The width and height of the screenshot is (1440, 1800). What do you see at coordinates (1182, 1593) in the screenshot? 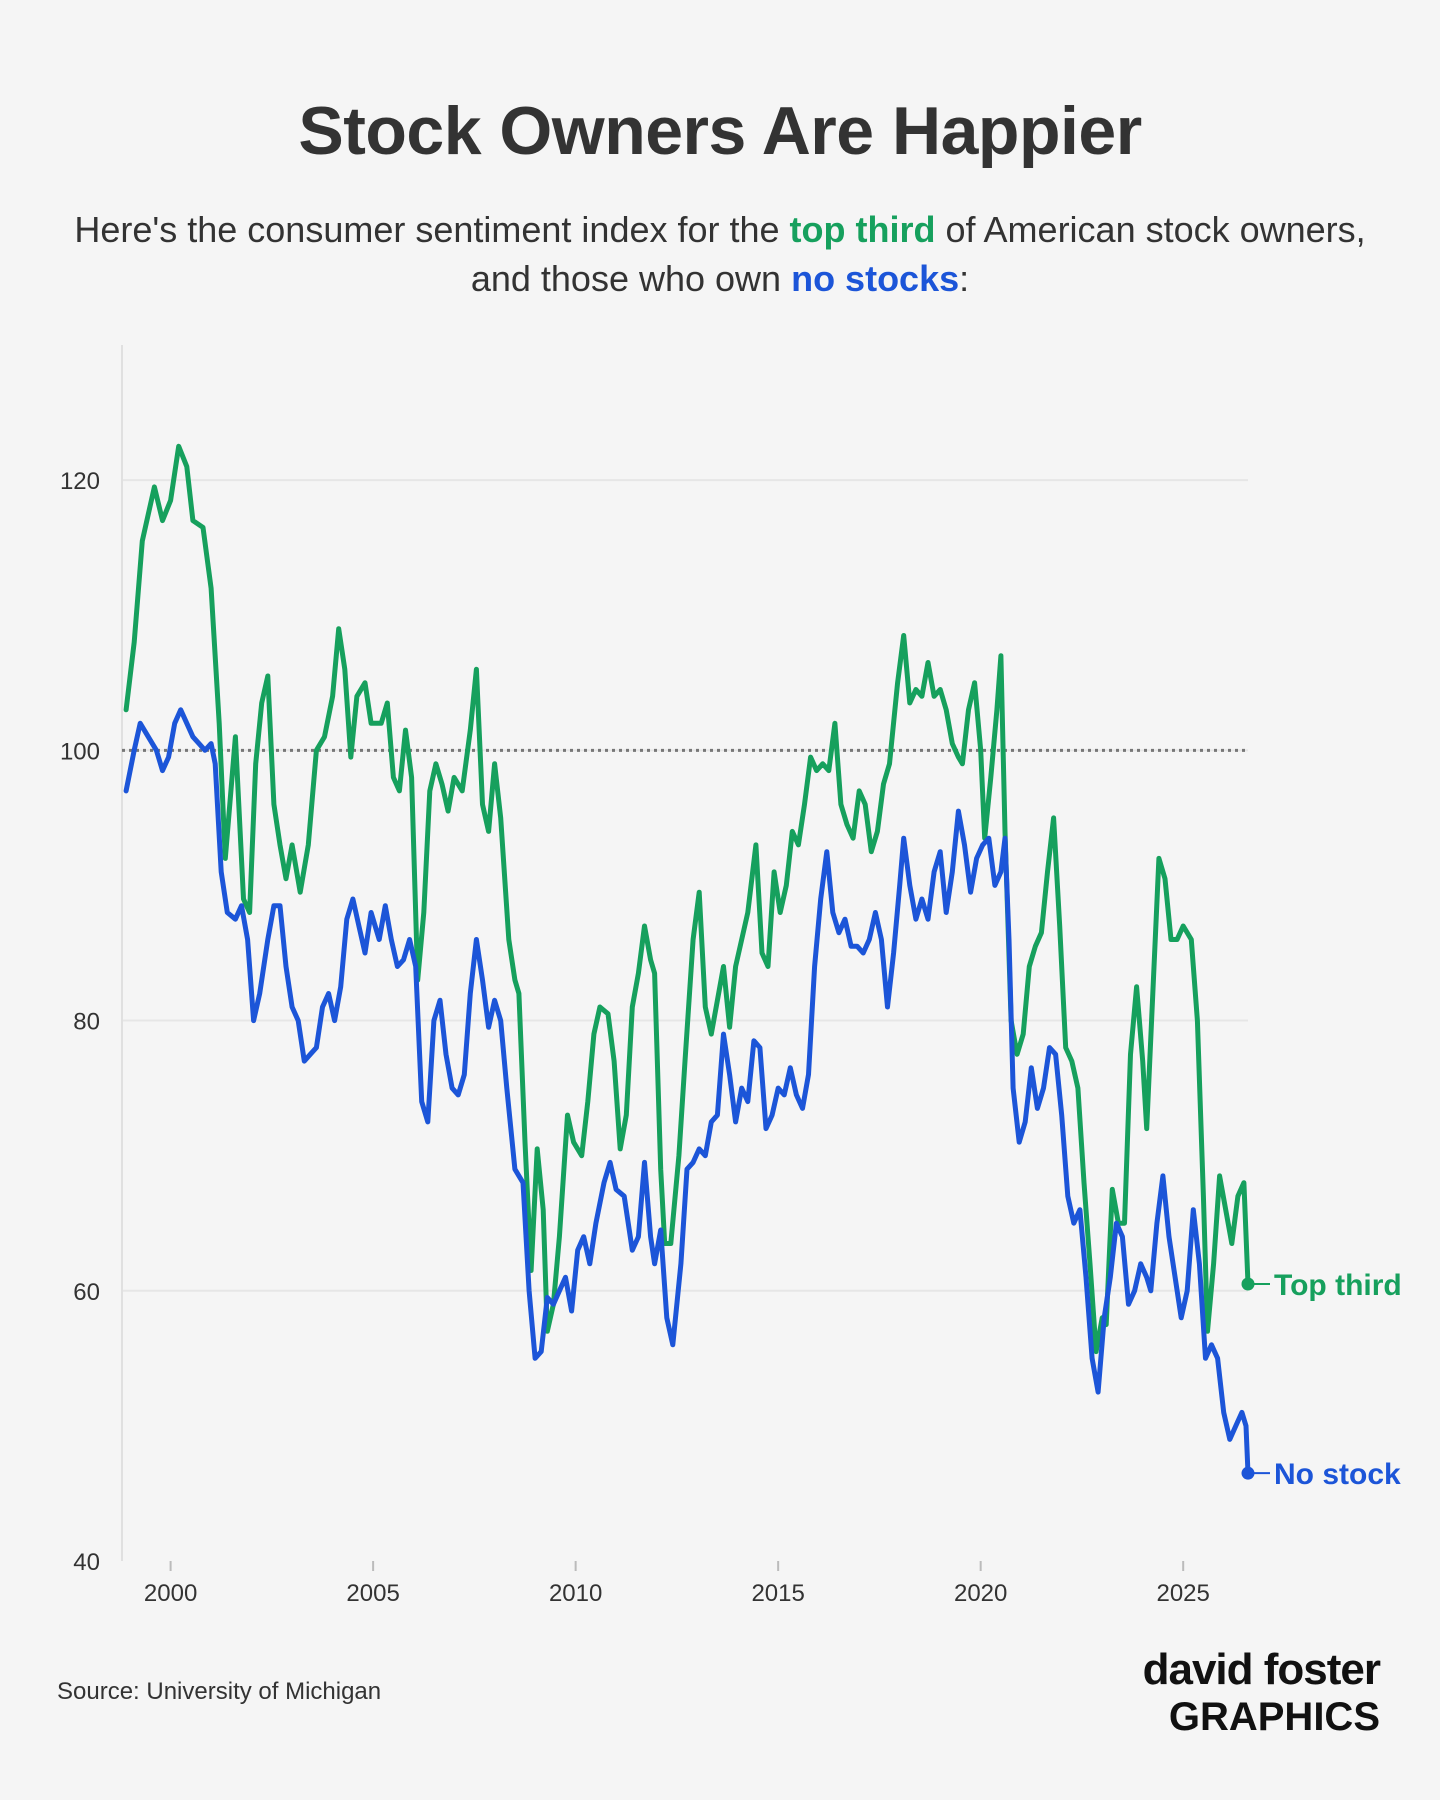
I see `x-tick-label-2025: 2025` at bounding box center [1182, 1593].